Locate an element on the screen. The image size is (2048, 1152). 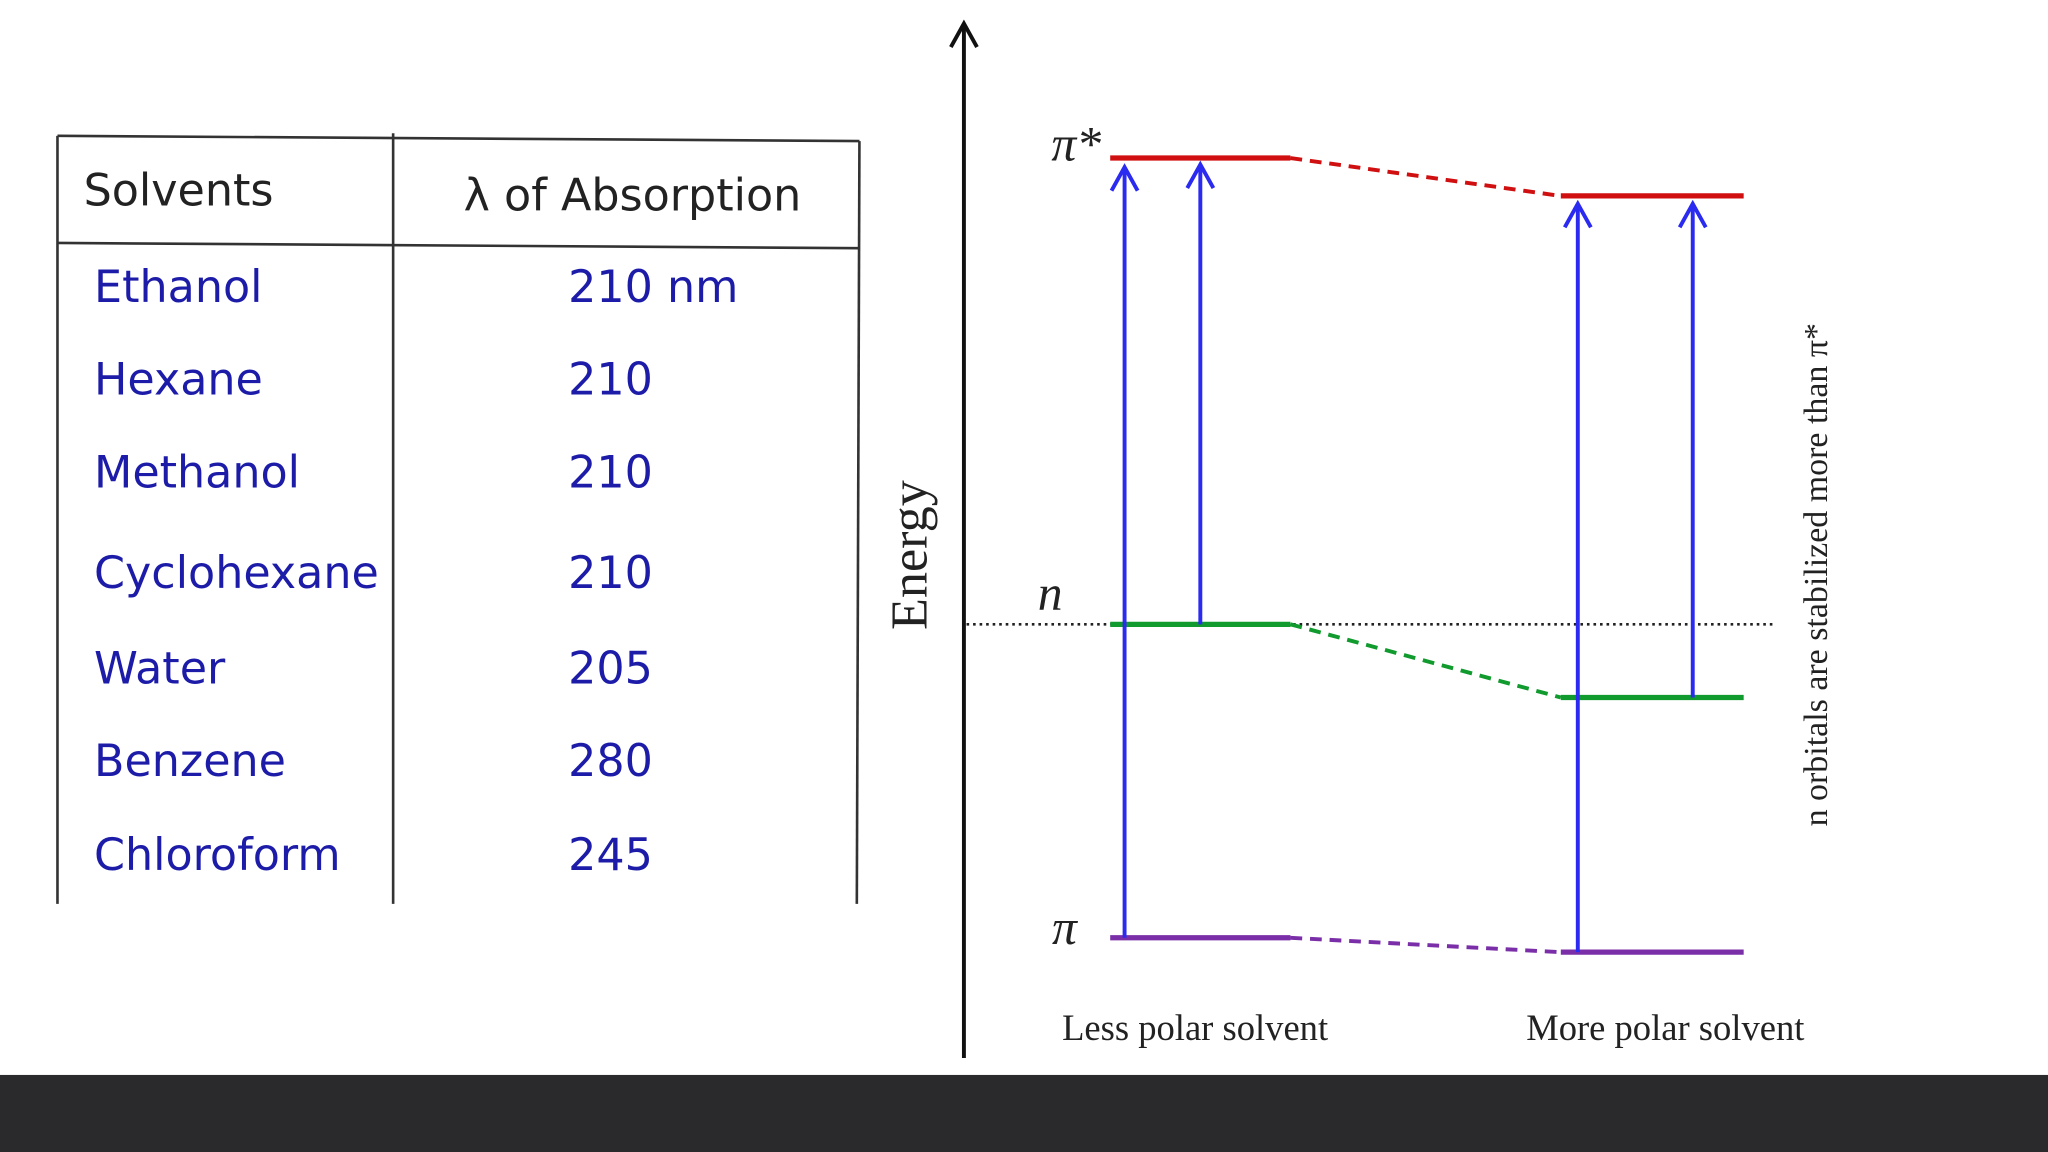
table-header: Solvents is located at coordinates (179, 190).